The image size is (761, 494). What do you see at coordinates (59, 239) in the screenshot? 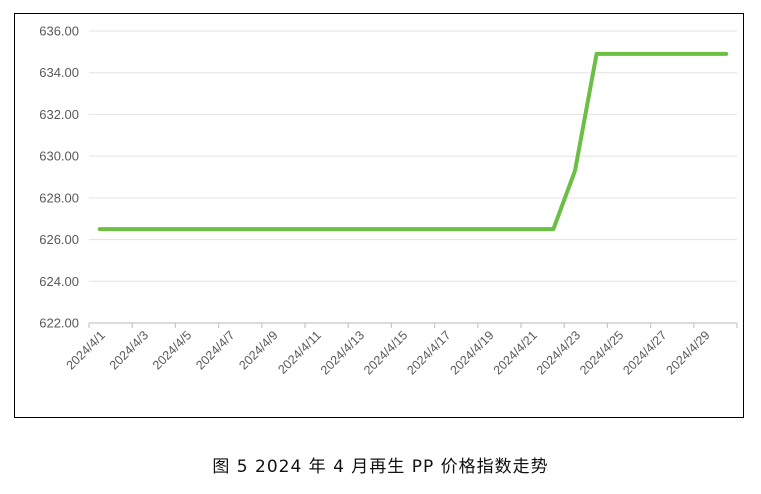
I see `y-tick-label: 626.00` at bounding box center [59, 239].